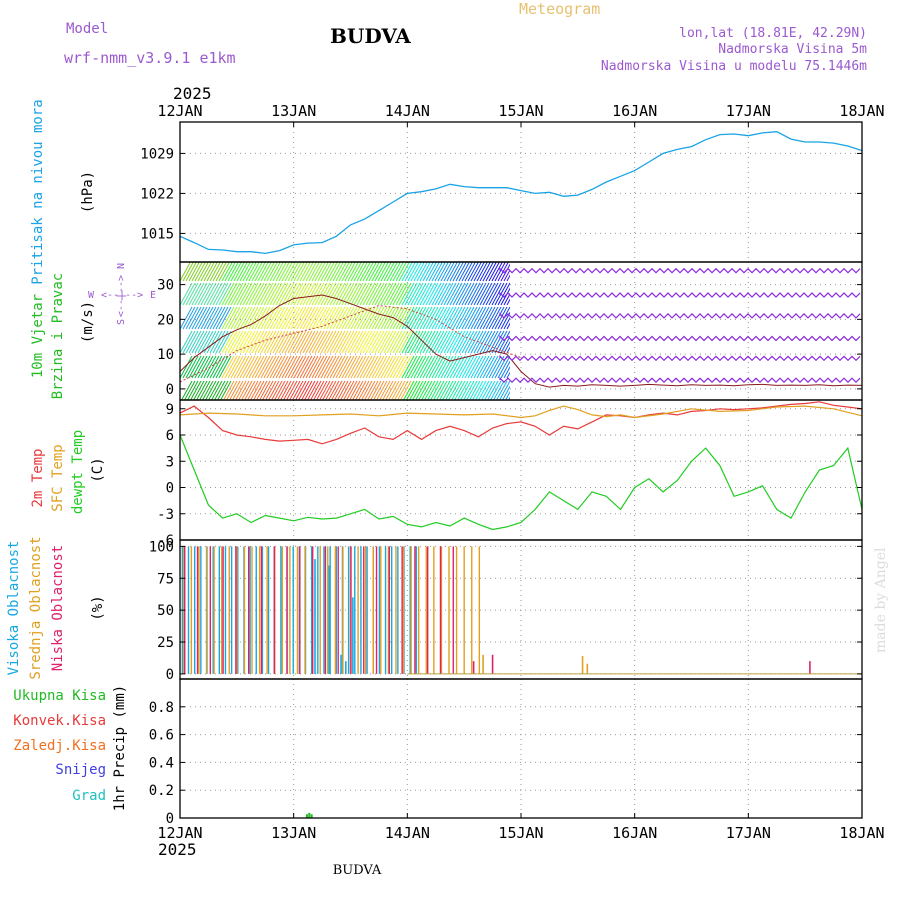 The width and height of the screenshot is (900, 900). I want to click on x-tick-label-bottom: 13JAN, so click(293, 833).